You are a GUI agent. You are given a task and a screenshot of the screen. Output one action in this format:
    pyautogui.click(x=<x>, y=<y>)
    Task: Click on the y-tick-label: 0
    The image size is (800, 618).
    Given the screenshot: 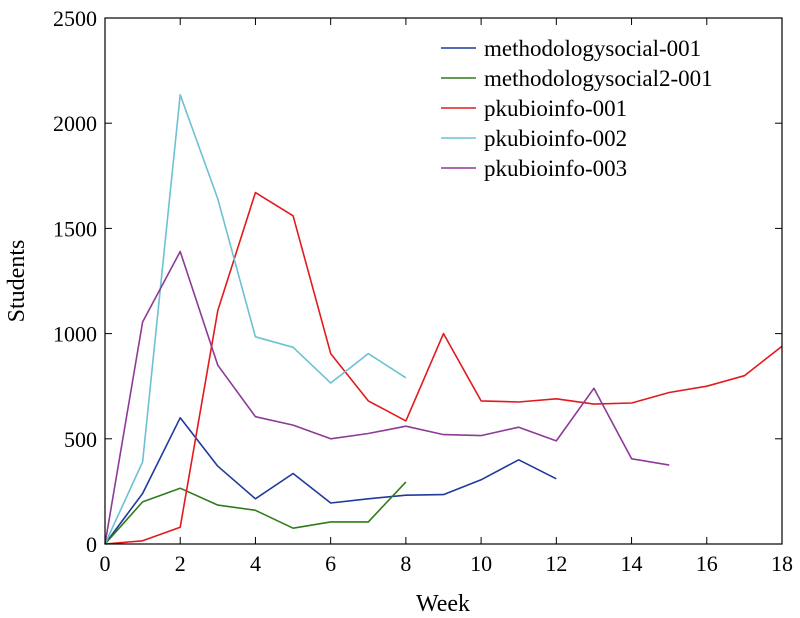 What is the action you would take?
    pyautogui.click(x=91, y=544)
    